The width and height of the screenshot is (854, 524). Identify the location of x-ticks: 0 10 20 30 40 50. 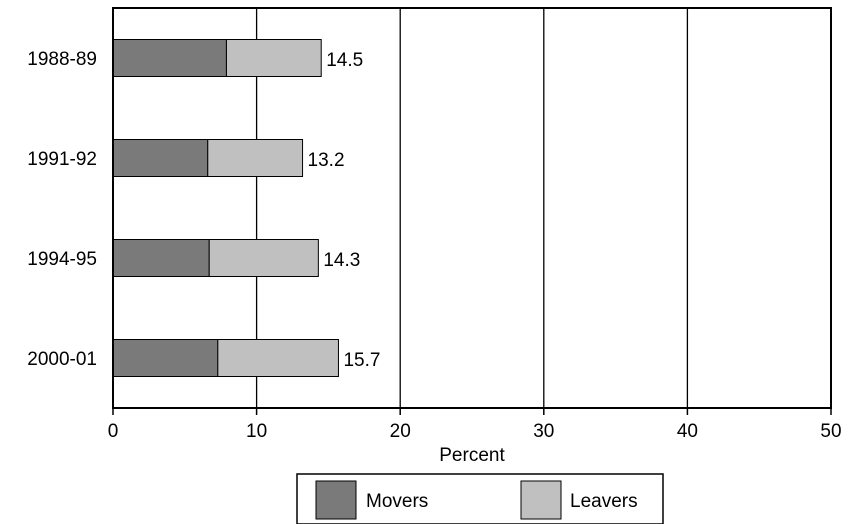
(475, 425).